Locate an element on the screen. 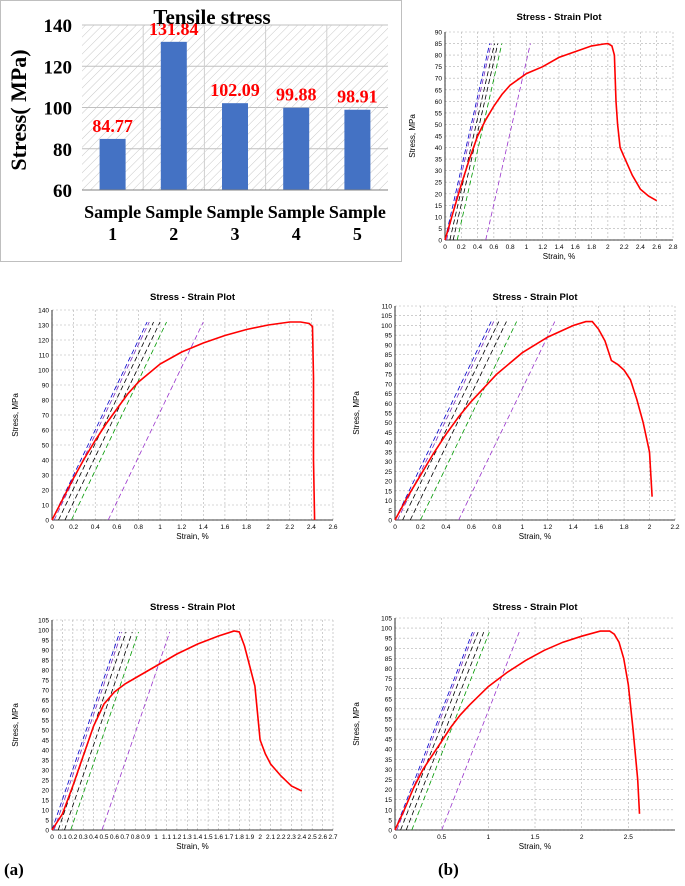 This screenshot has width=685, height=886. y-tick-label: 50 is located at coordinates (389, 730).